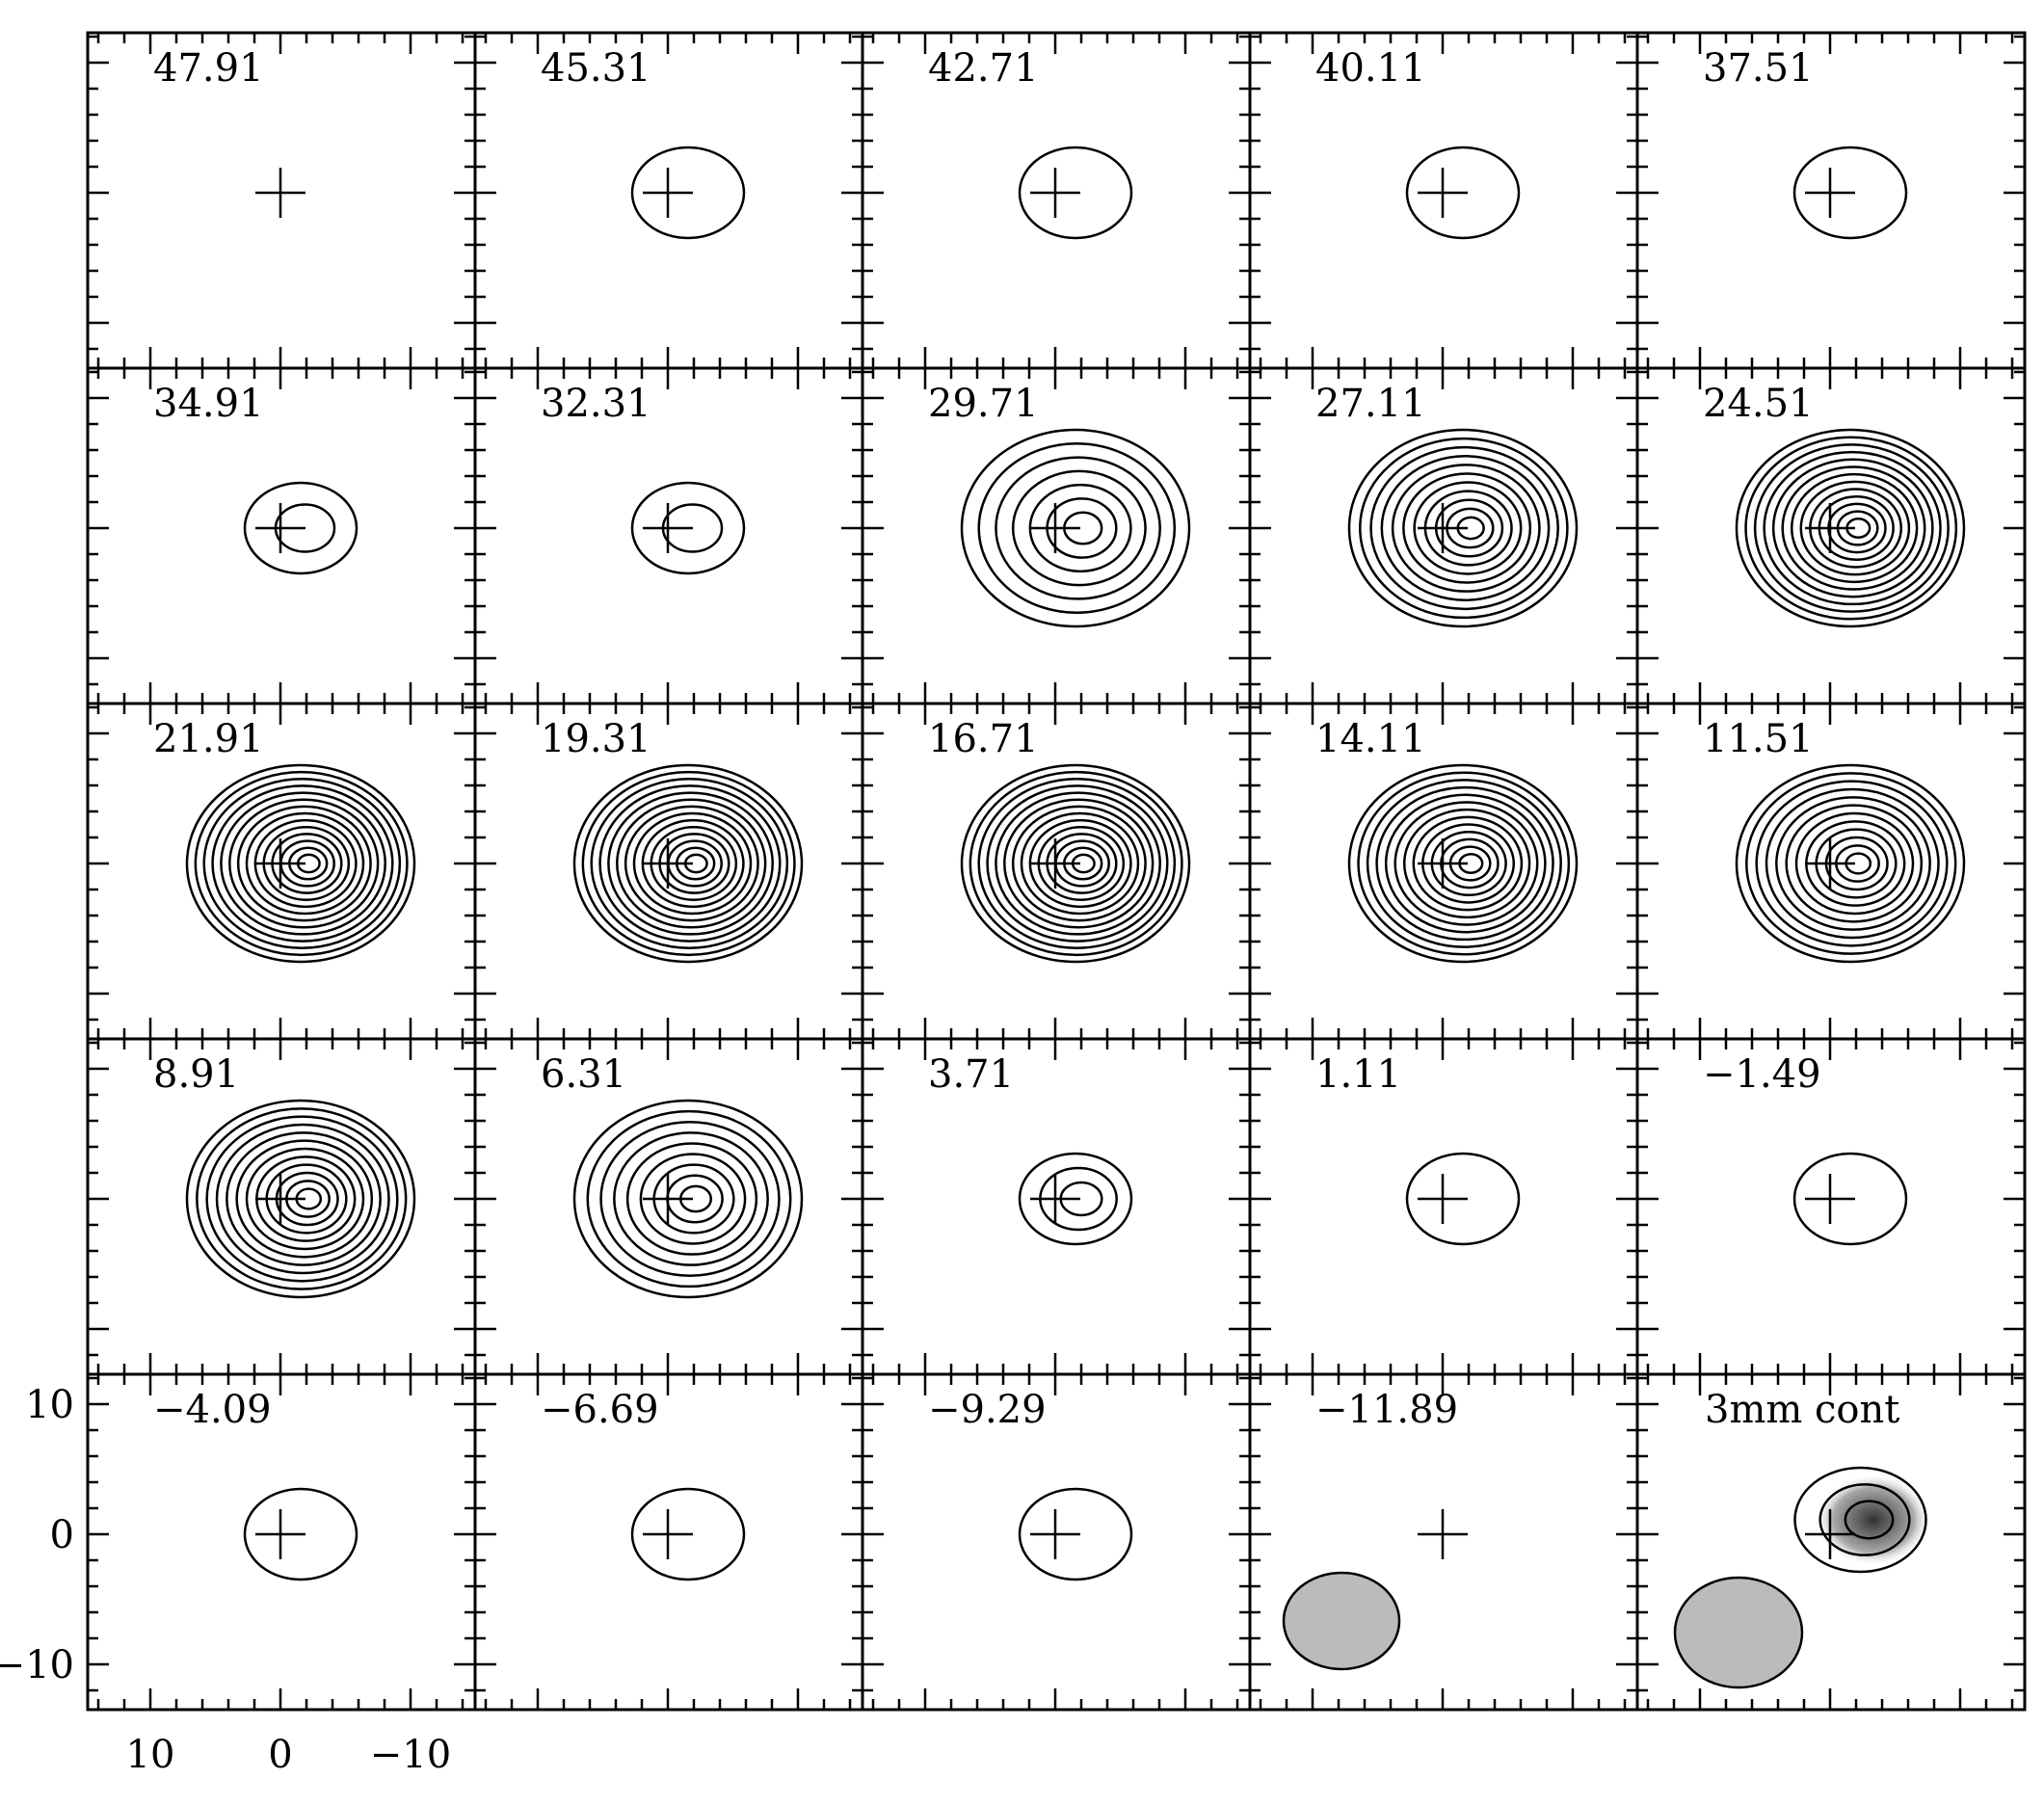  What do you see at coordinates (1758, 69) in the screenshot?
I see `panel-label: 37.51` at bounding box center [1758, 69].